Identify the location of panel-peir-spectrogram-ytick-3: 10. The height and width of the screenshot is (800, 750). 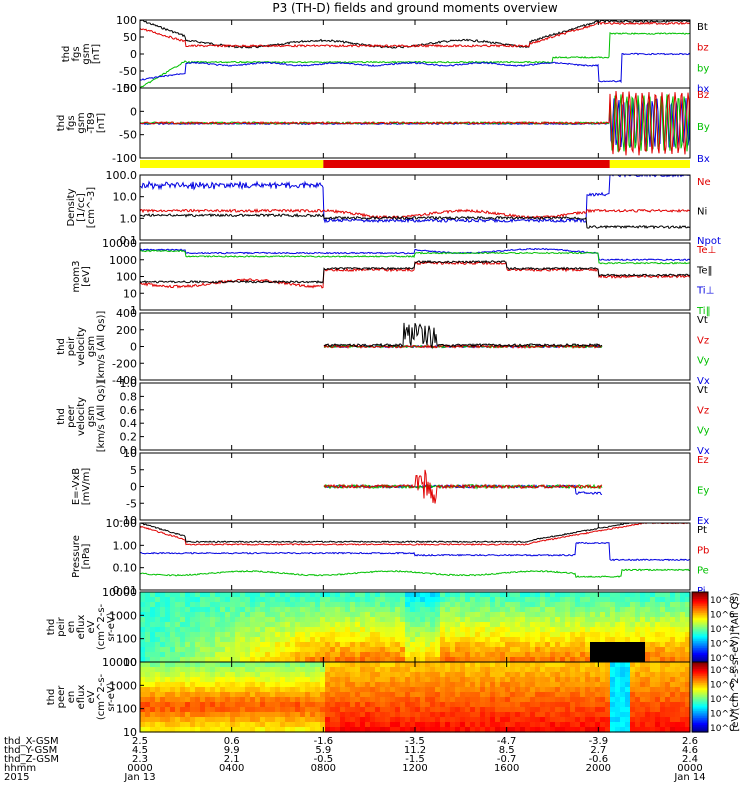
(130, 662).